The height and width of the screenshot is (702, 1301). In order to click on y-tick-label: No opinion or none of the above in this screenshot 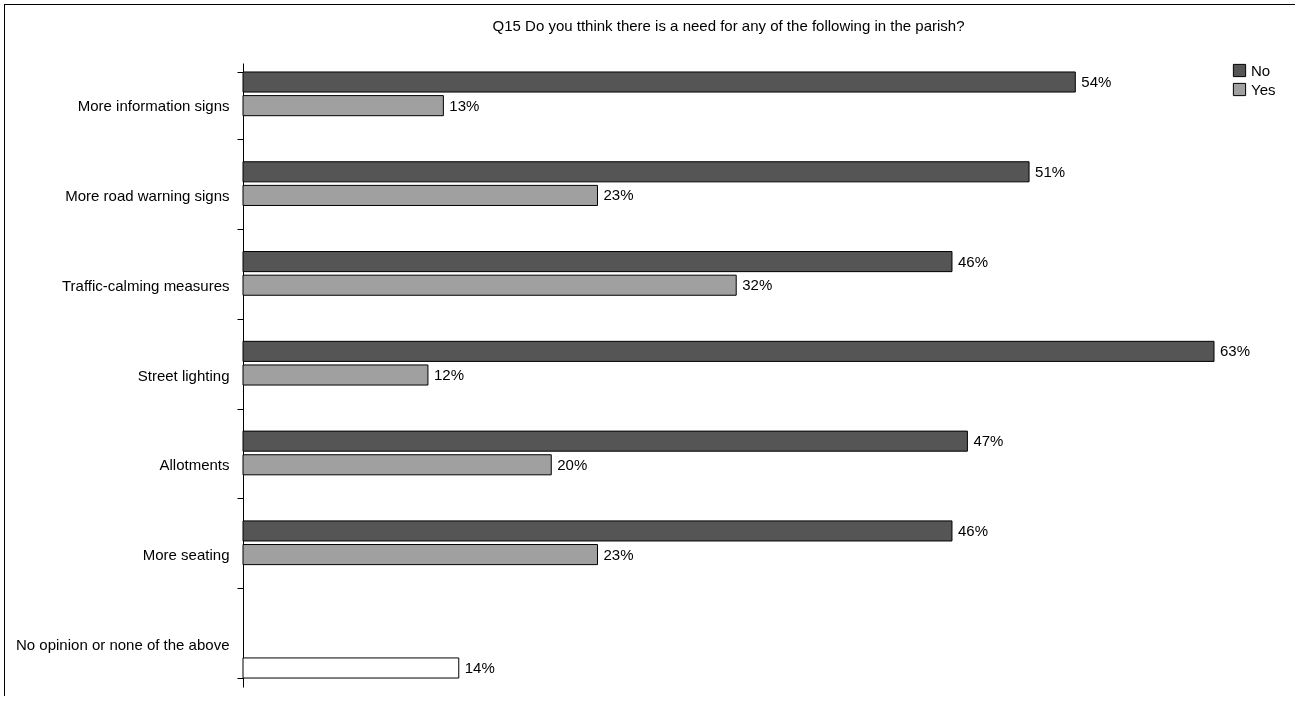, I will do `click(123, 644)`.